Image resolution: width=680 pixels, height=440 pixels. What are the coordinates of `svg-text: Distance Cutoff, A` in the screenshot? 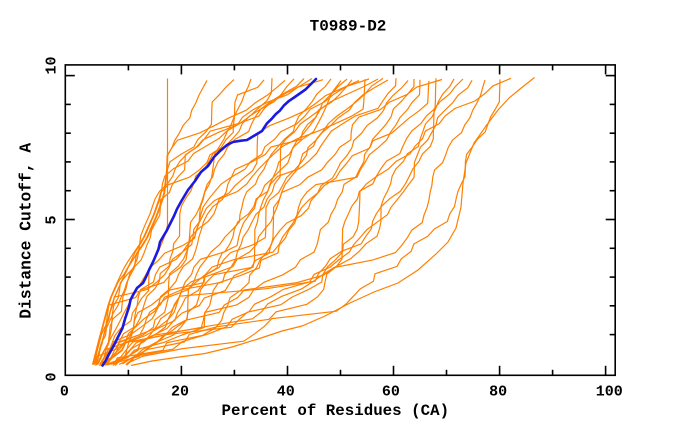 It's located at (26, 231).